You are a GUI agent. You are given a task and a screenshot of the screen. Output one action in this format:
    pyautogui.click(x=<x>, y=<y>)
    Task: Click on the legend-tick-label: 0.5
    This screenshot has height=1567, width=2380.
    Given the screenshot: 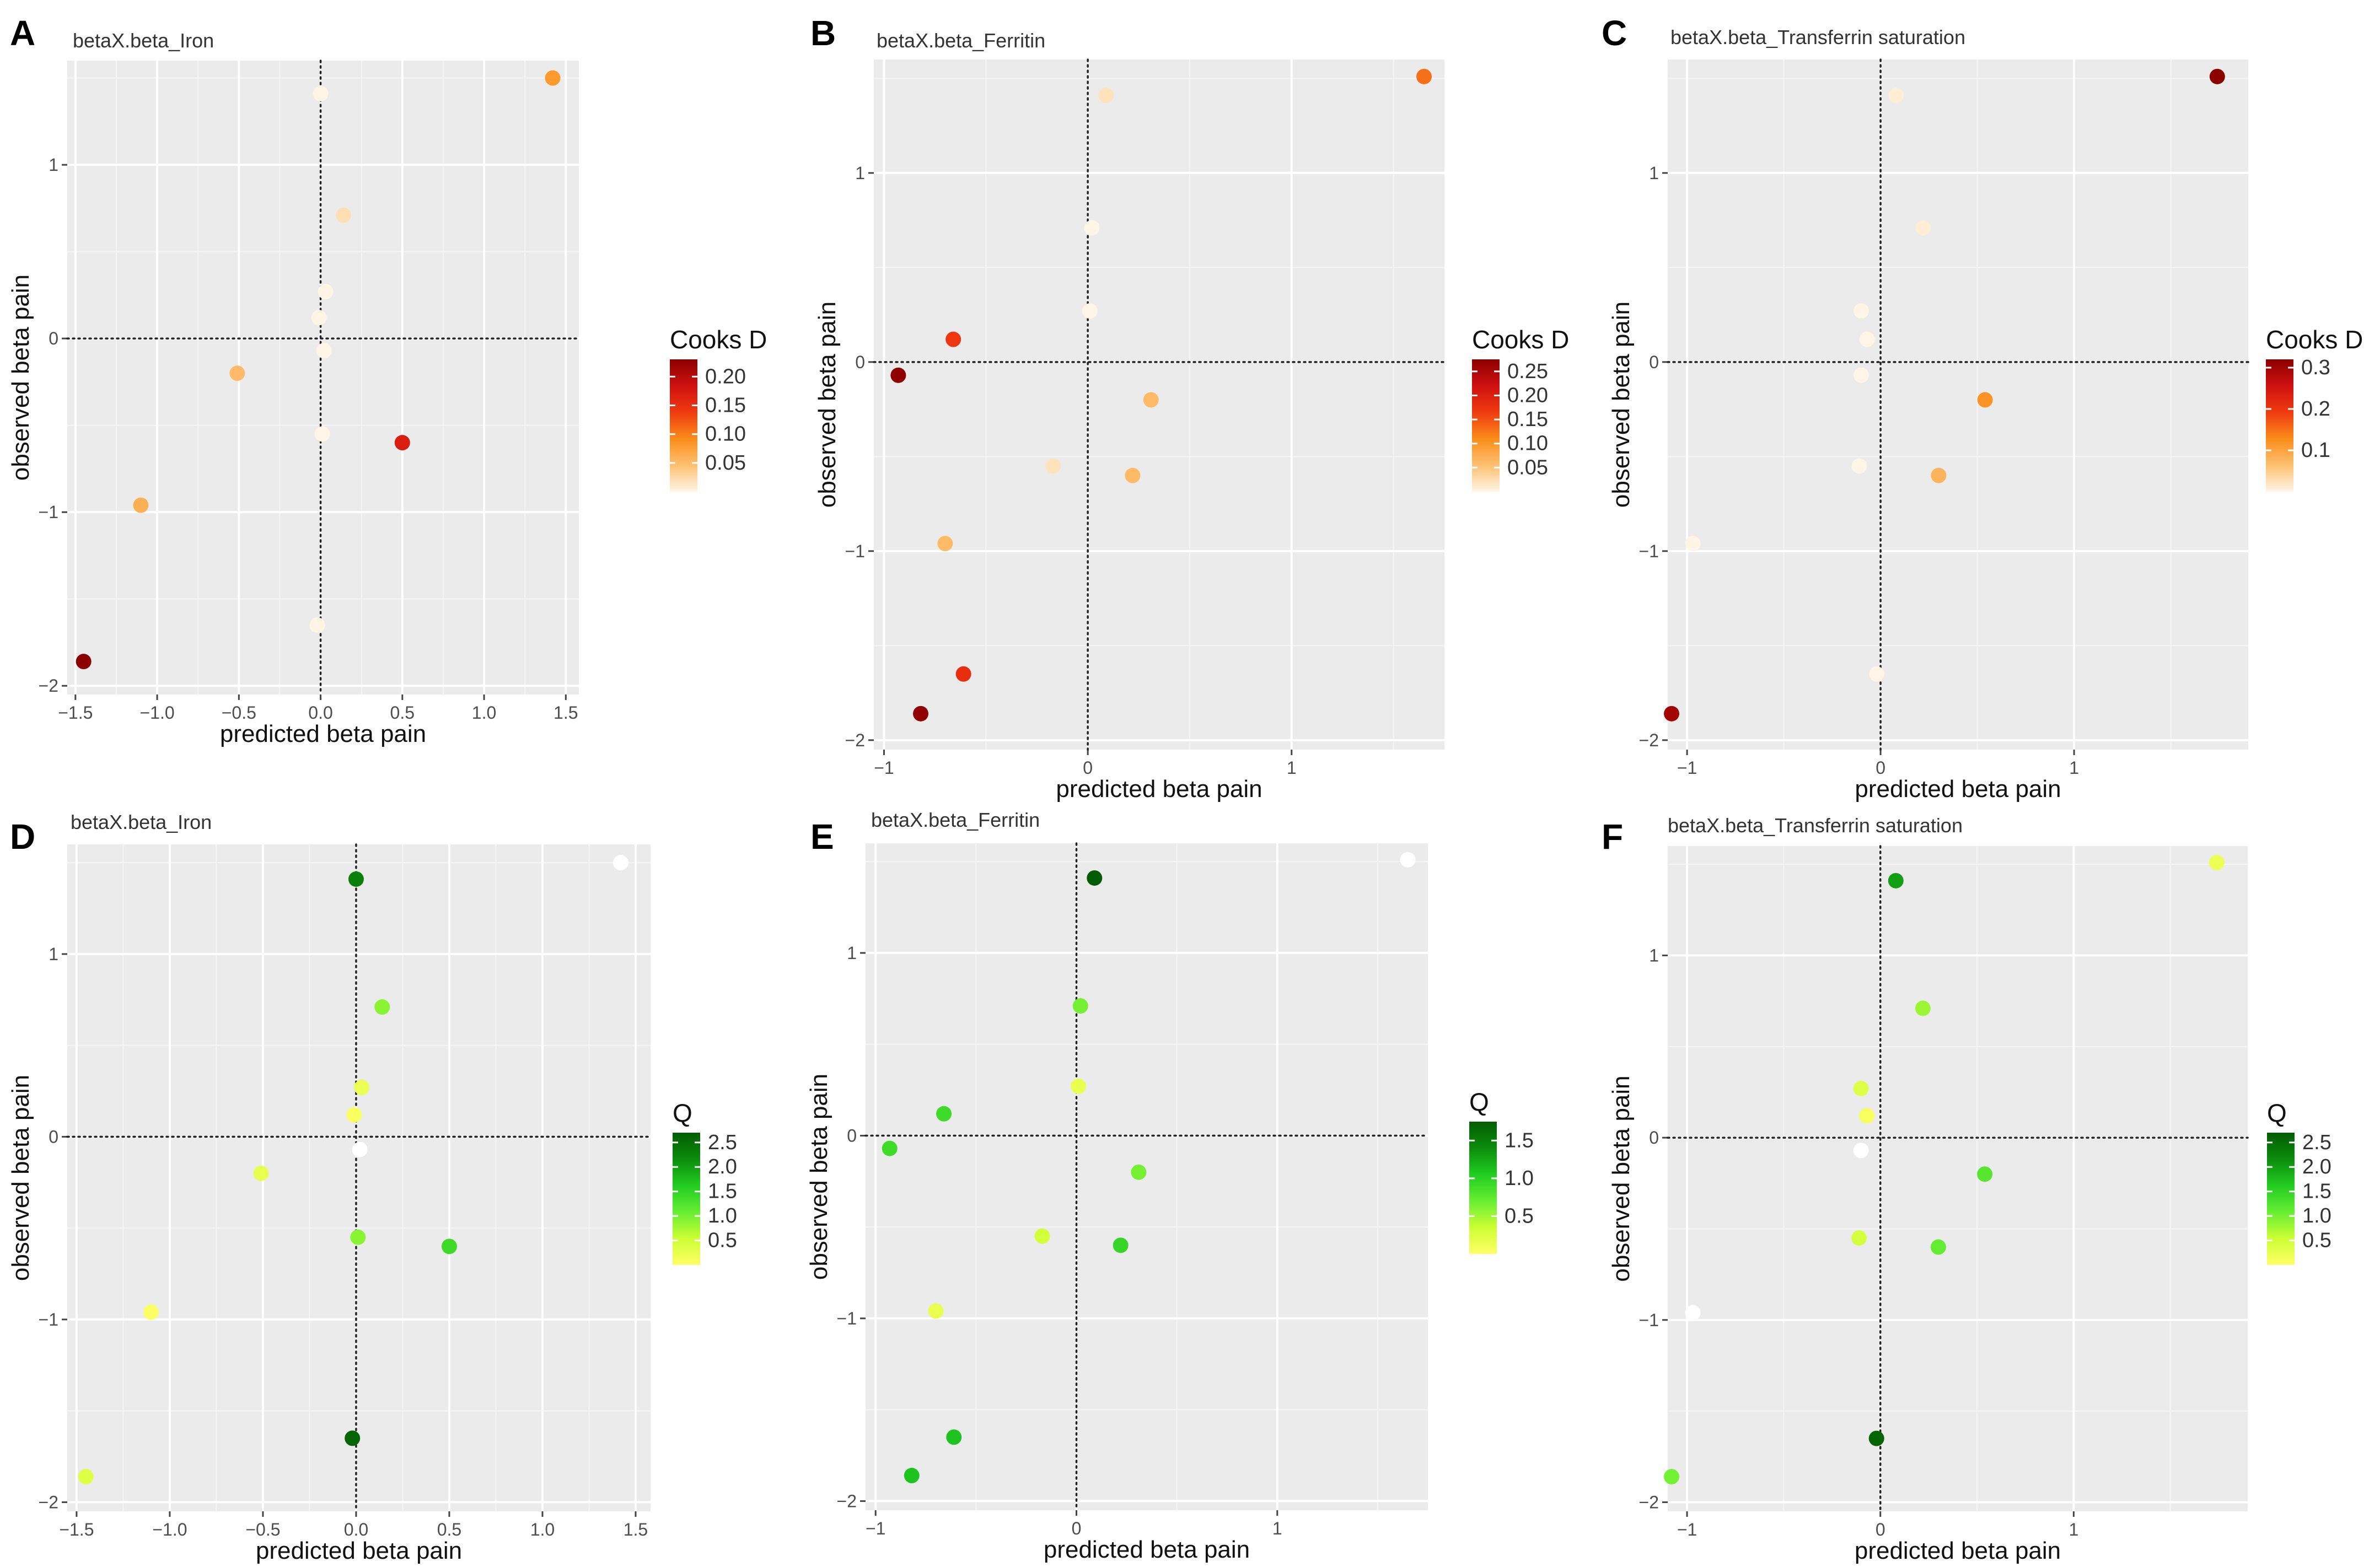 What is the action you would take?
    pyautogui.click(x=1519, y=1215)
    